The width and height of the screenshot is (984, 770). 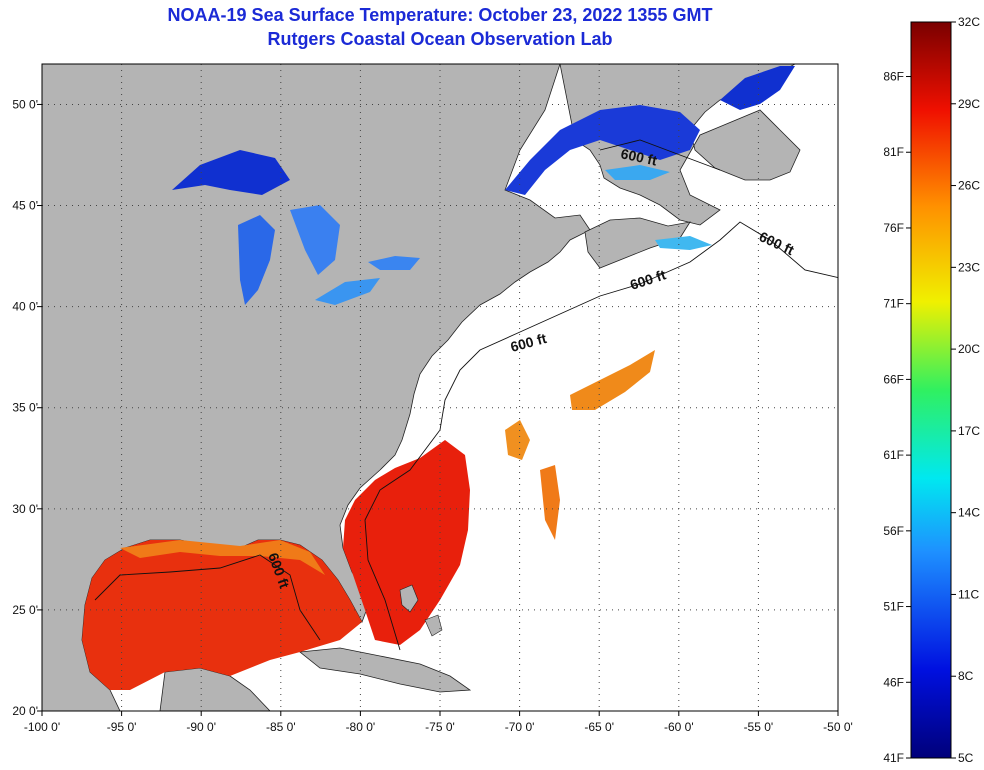 What do you see at coordinates (385, 670) in the screenshot?
I see `caribbean-land` at bounding box center [385, 670].